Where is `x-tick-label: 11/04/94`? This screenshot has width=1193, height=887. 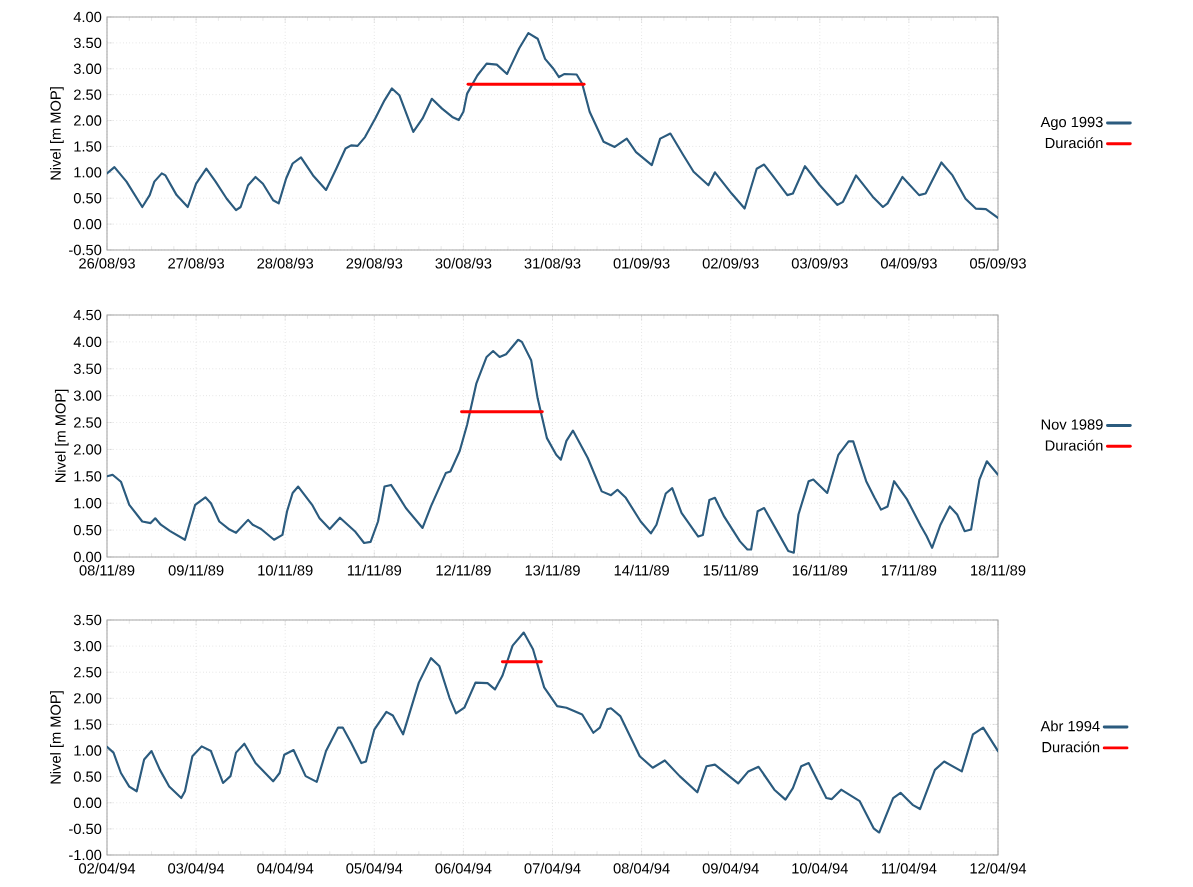
x-tick-label: 11/04/94 is located at coordinates (909, 868).